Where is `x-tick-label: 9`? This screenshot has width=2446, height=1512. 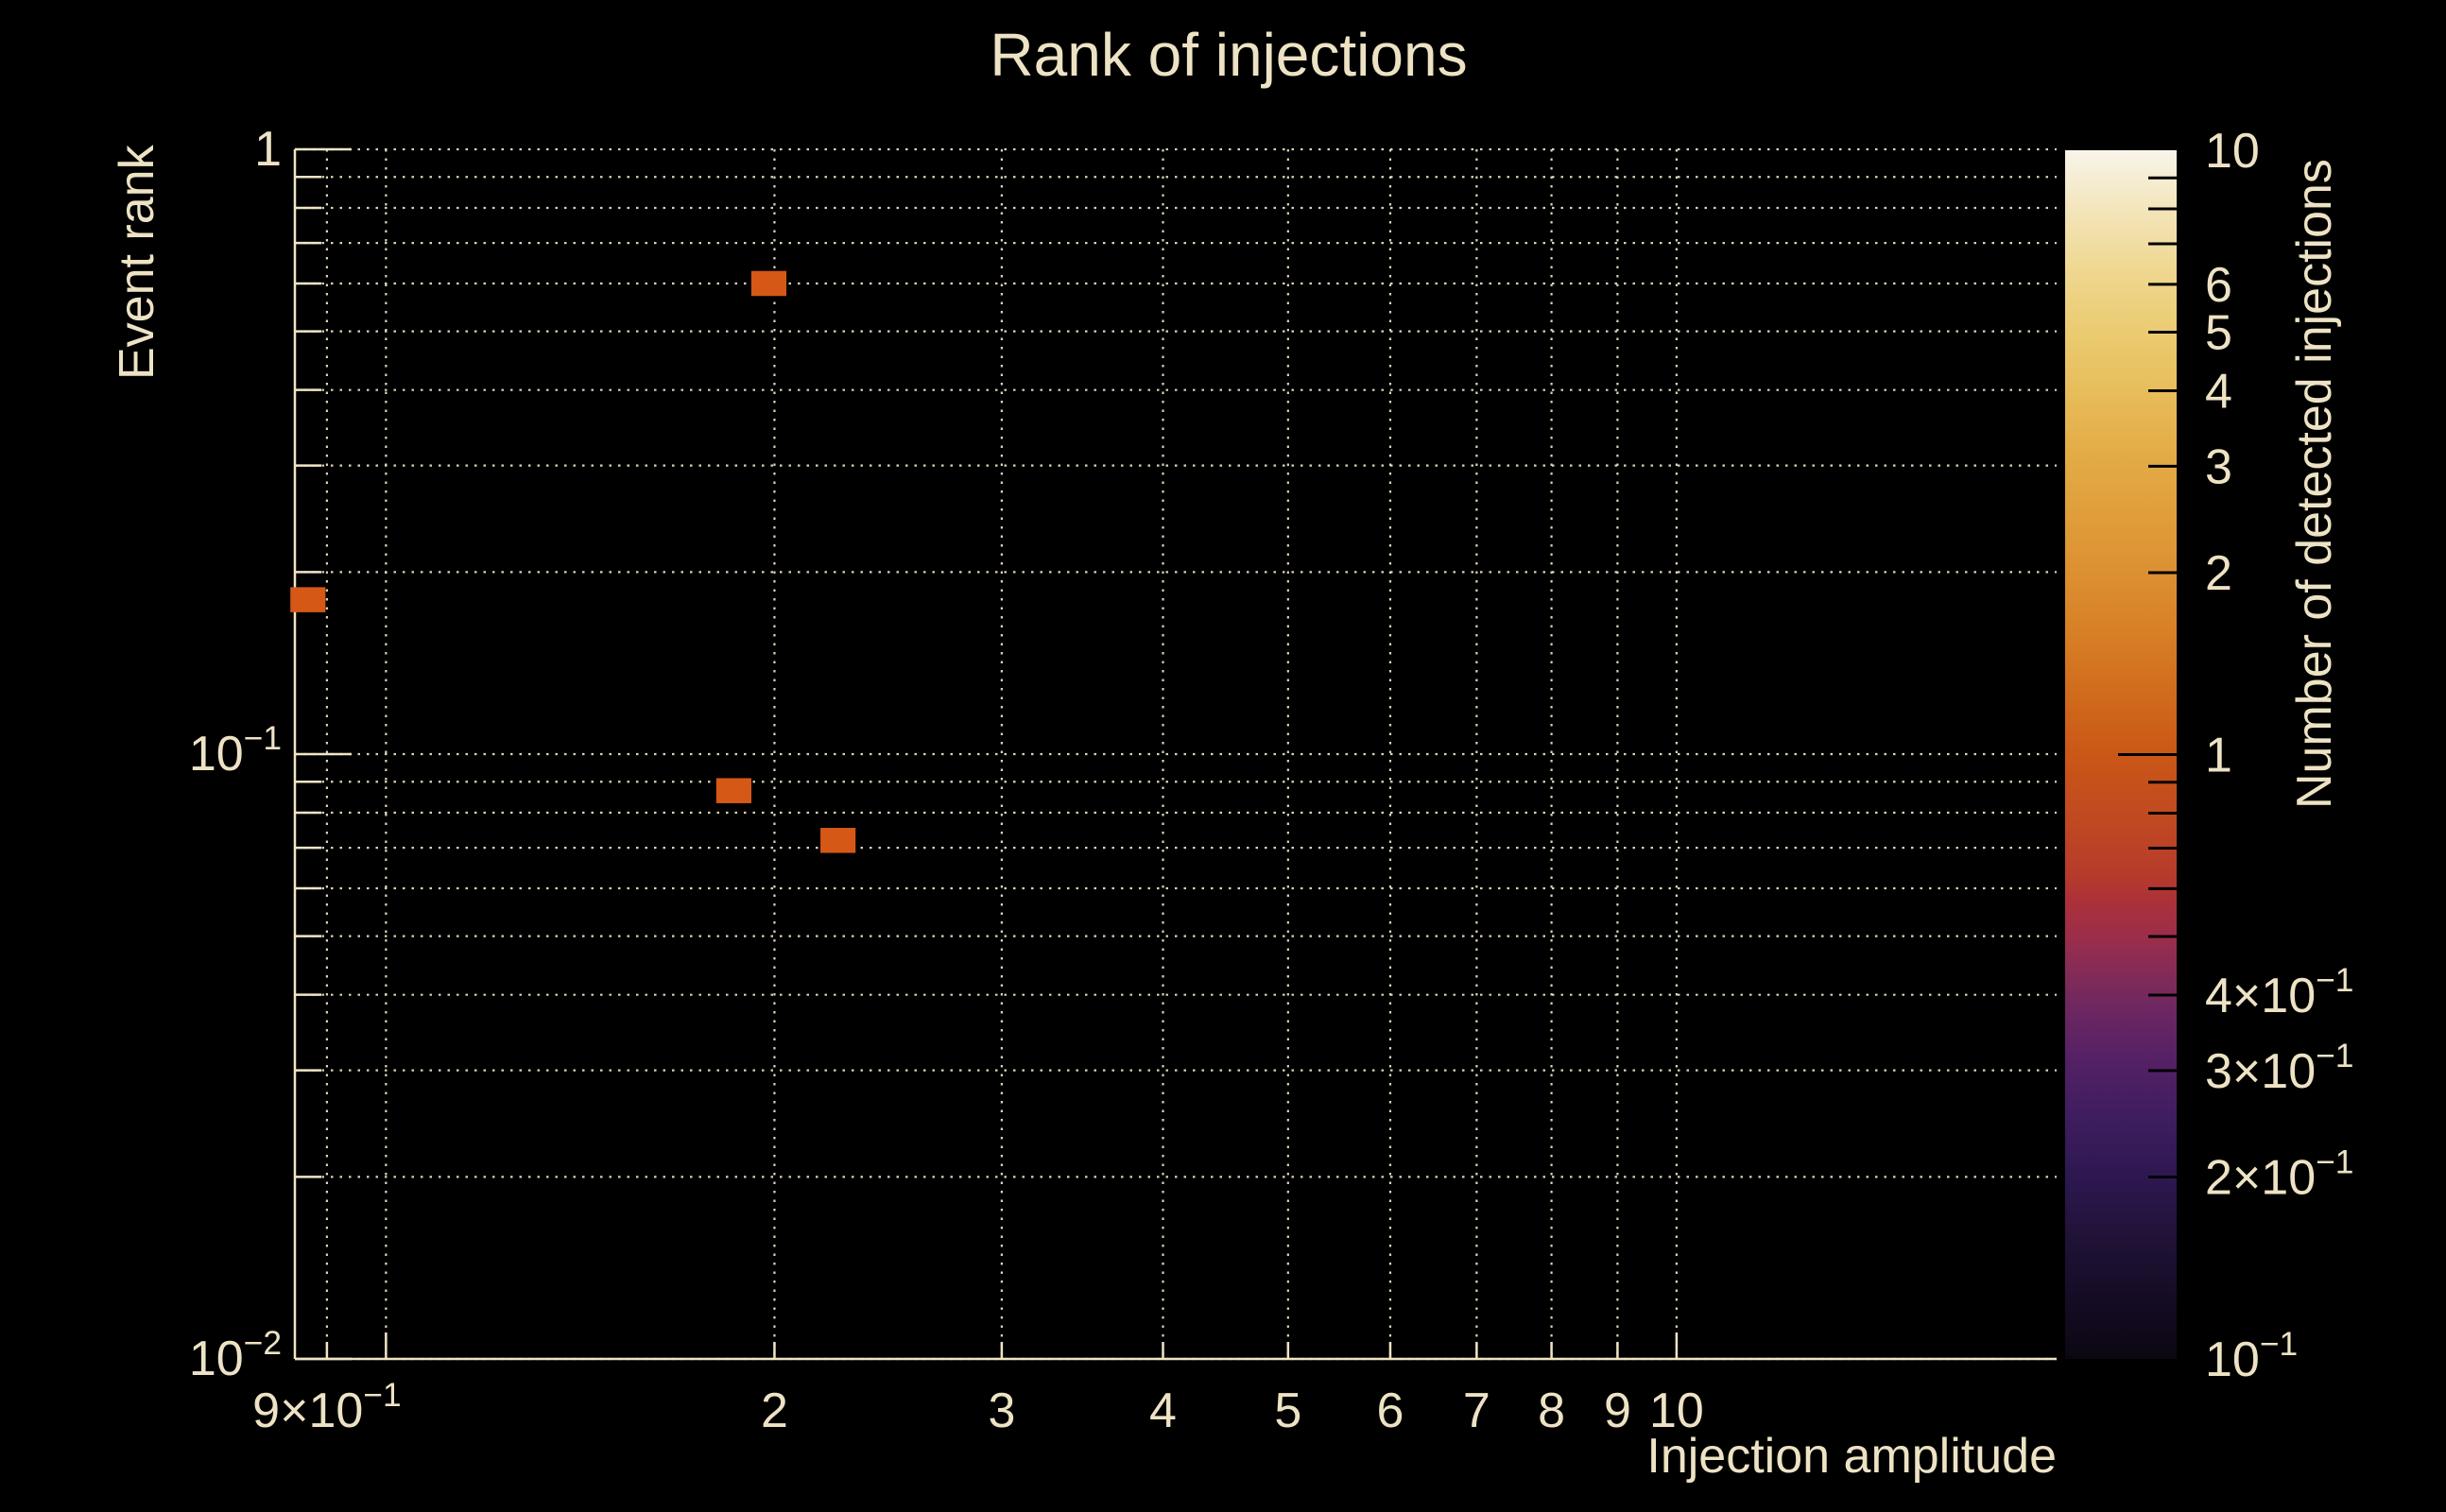
x-tick-label: 9 is located at coordinates (1617, 1410).